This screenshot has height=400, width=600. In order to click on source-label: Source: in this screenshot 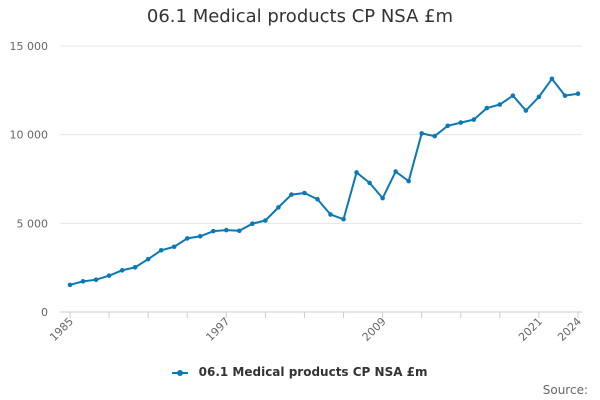, I will do `click(565, 390)`.